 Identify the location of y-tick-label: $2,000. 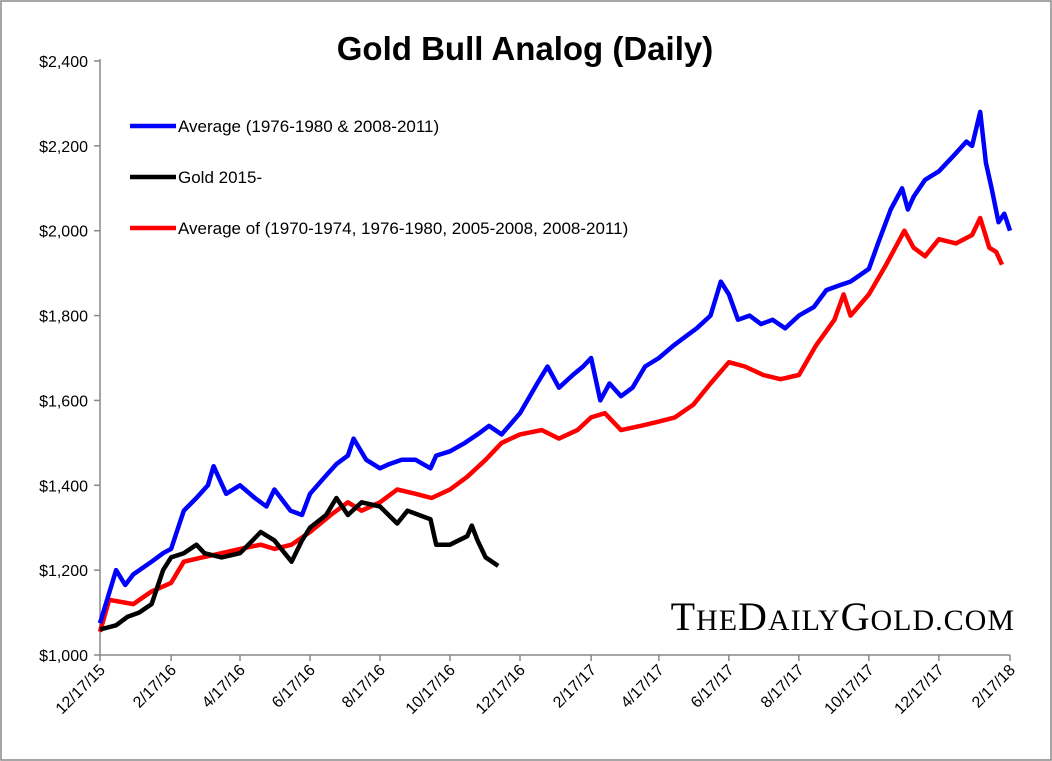
(63, 232).